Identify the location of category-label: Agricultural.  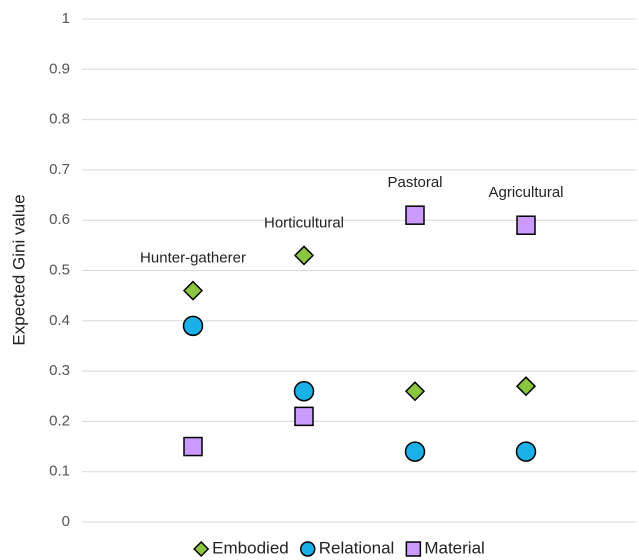
(525, 192).